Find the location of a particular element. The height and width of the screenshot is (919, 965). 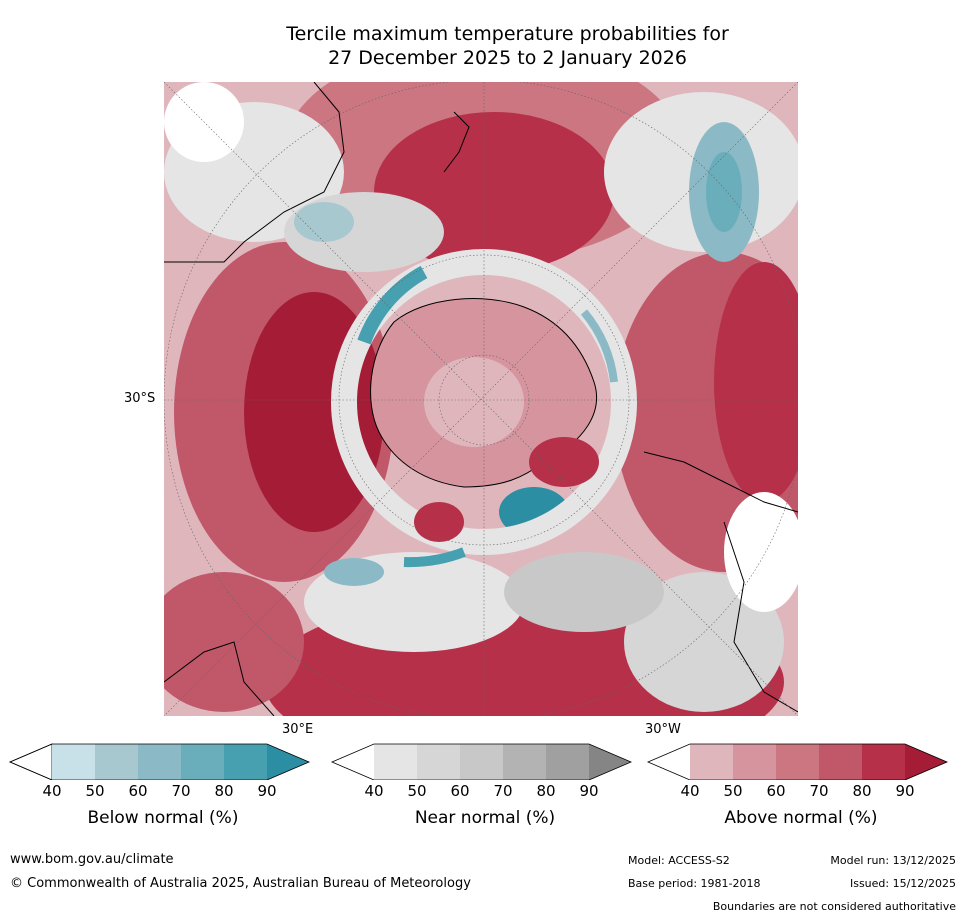

longitude-label-east: 30°E is located at coordinates (298, 729).